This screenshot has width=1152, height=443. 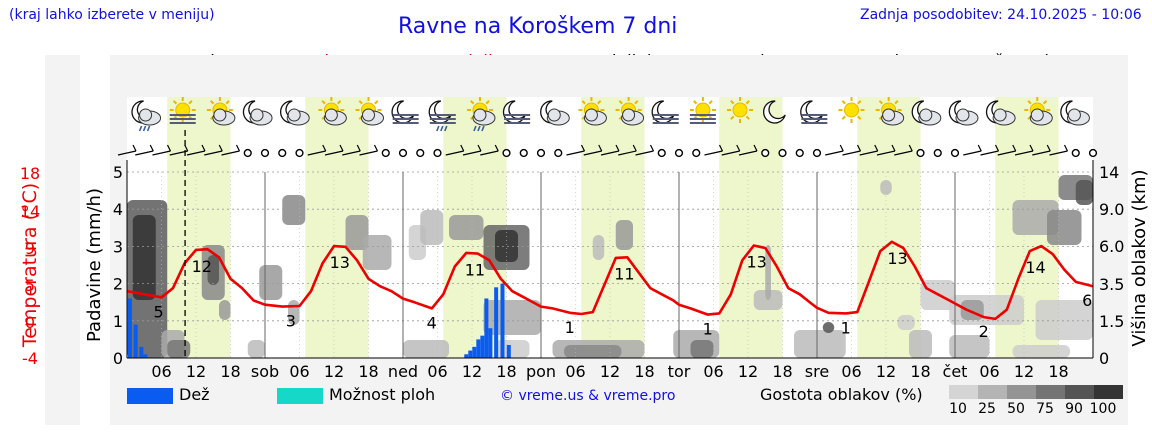 What do you see at coordinates (984, 331) in the screenshot?
I see `temp-extrema-label: 2` at bounding box center [984, 331].